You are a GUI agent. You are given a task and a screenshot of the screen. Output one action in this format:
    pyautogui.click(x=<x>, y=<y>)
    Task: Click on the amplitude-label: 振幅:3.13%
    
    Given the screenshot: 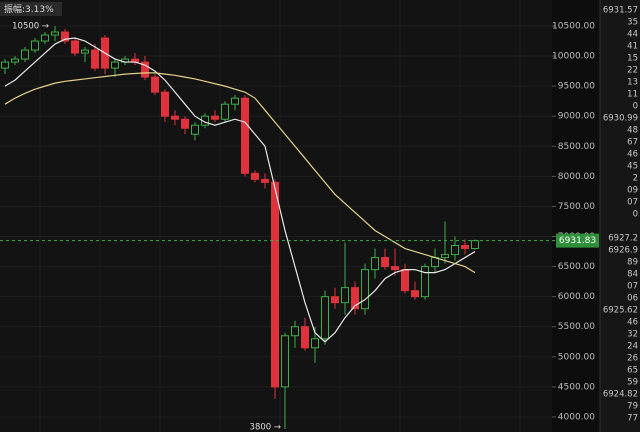 What is the action you would take?
    pyautogui.click(x=29, y=9)
    